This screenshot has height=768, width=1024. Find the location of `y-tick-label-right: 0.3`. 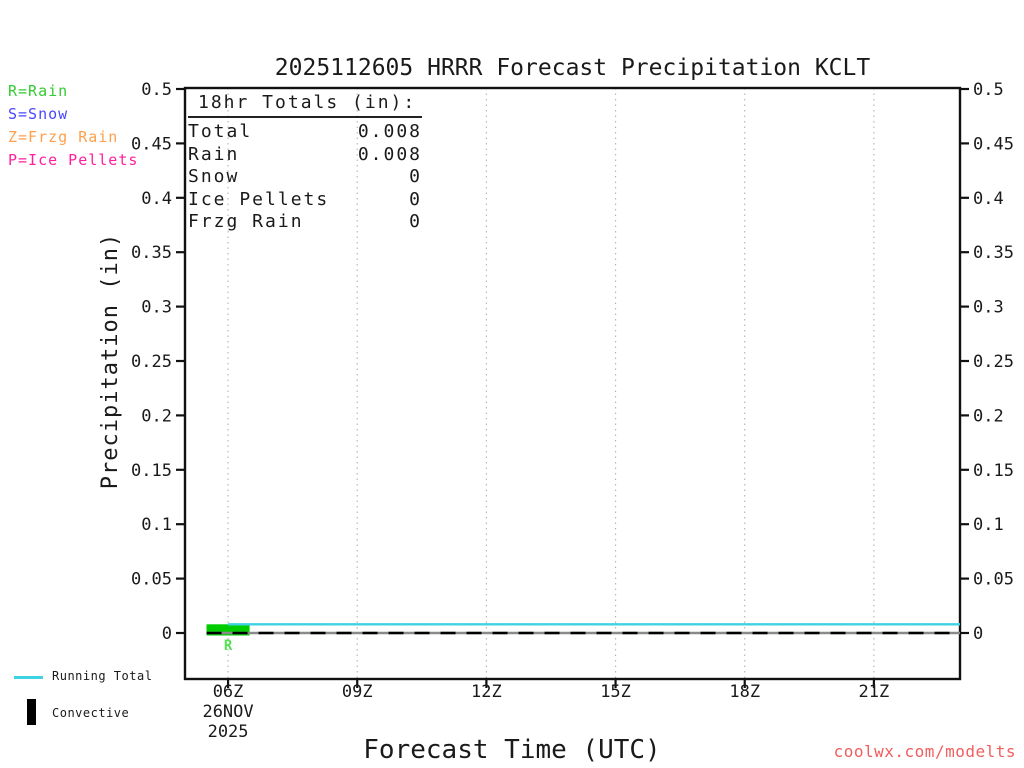

y-tick-label-right: 0.3 is located at coordinates (988, 308).